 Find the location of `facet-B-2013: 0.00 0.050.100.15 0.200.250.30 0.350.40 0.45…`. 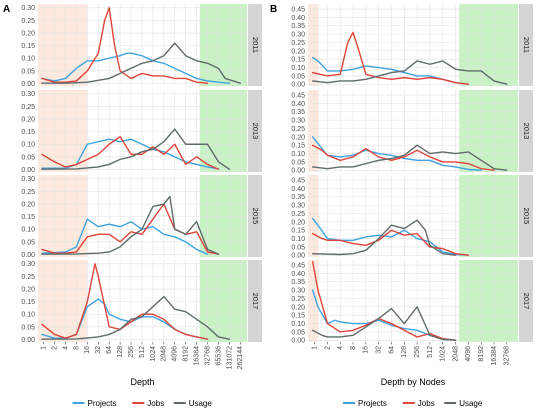

facet-B-2013: 0.00 0.050.100.15 0.200.250.30 0.350.40 0.45… is located at coordinates (412, 132).